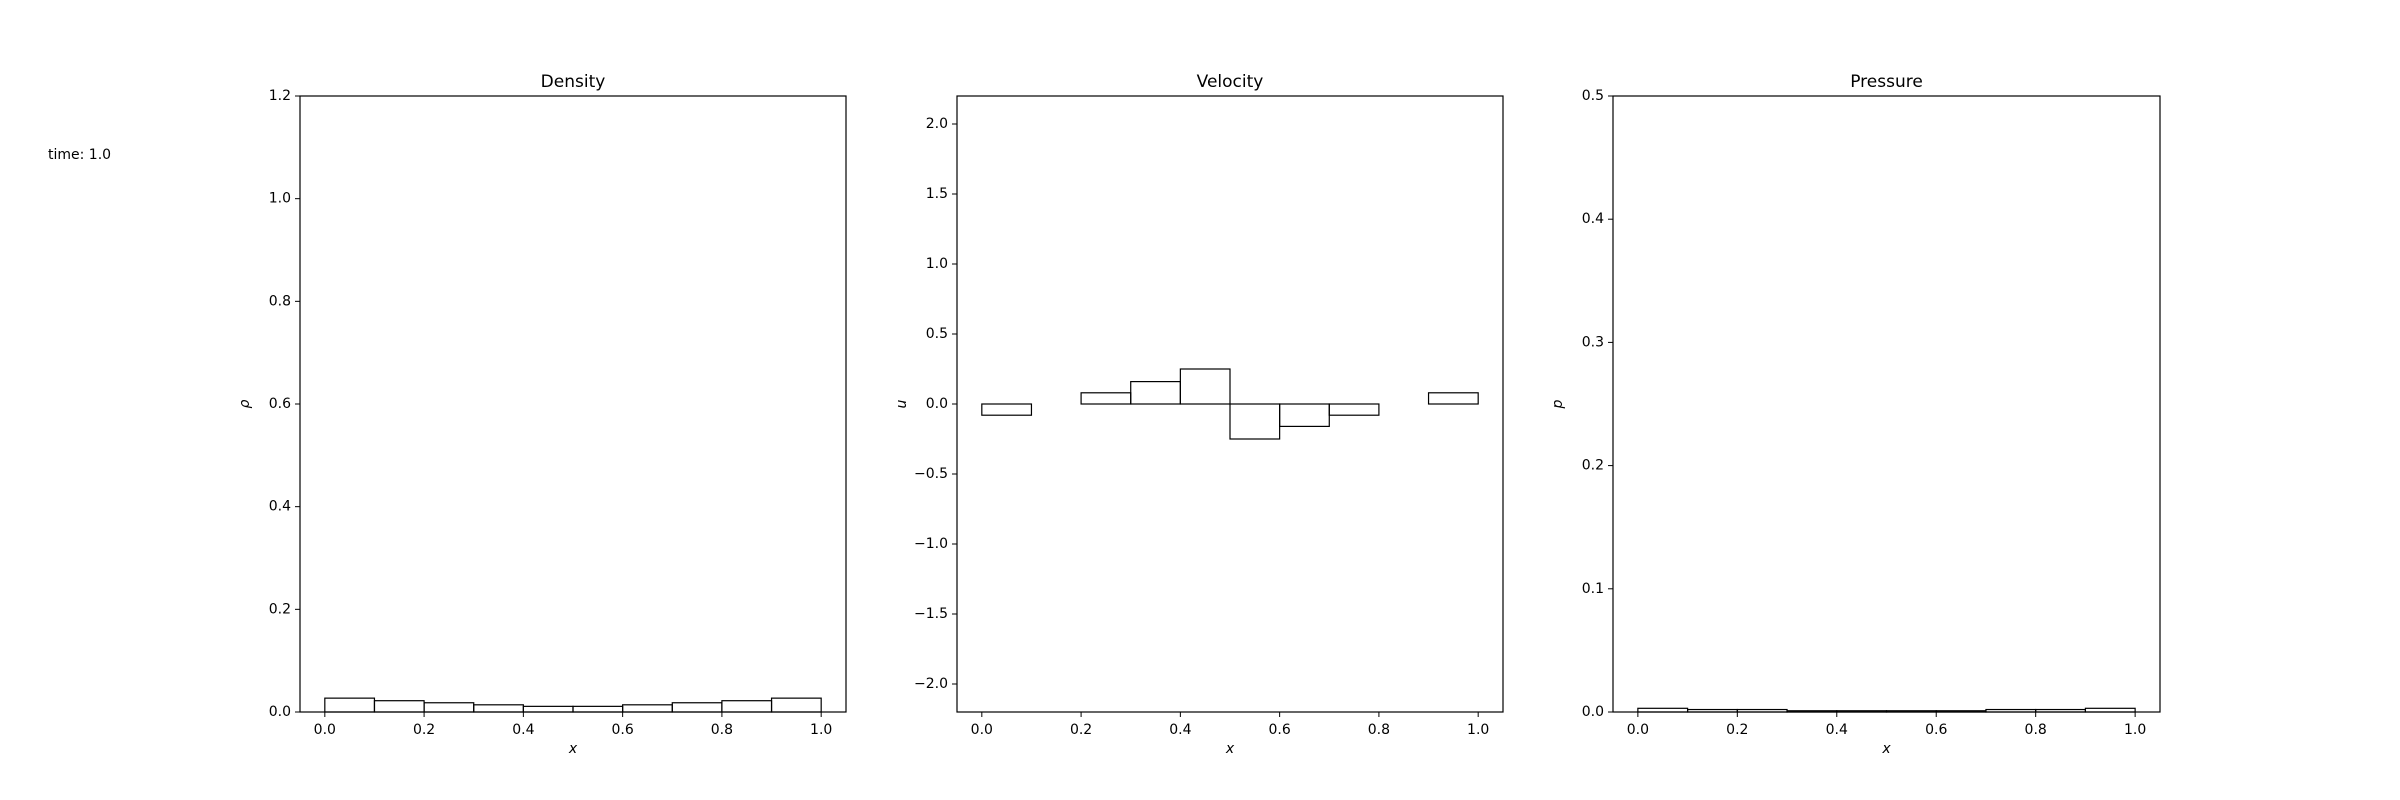 This screenshot has height=800, width=2400. Describe the element at coordinates (1230, 82) in the screenshot. I see `chart-title: Velocity` at that location.